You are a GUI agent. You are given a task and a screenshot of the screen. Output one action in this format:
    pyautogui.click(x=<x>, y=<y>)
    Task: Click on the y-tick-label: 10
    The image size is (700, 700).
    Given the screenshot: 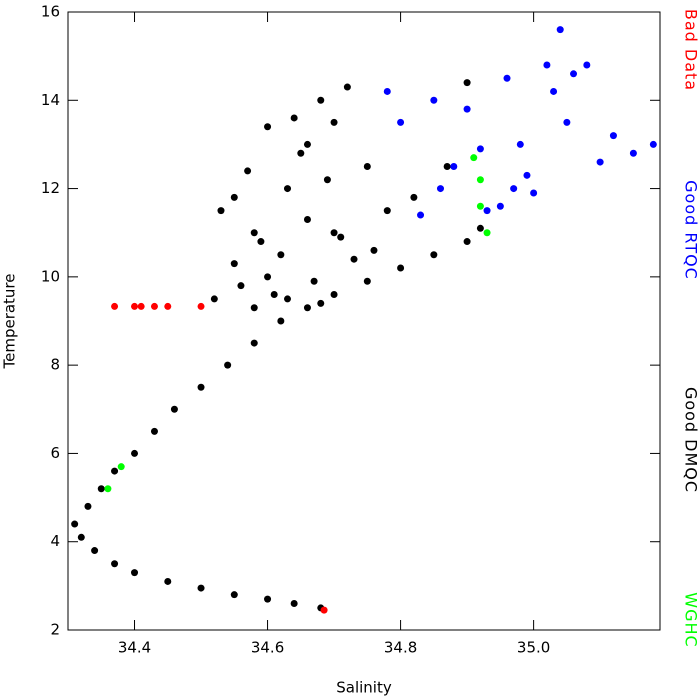 What is the action you would take?
    pyautogui.click(x=50, y=276)
    